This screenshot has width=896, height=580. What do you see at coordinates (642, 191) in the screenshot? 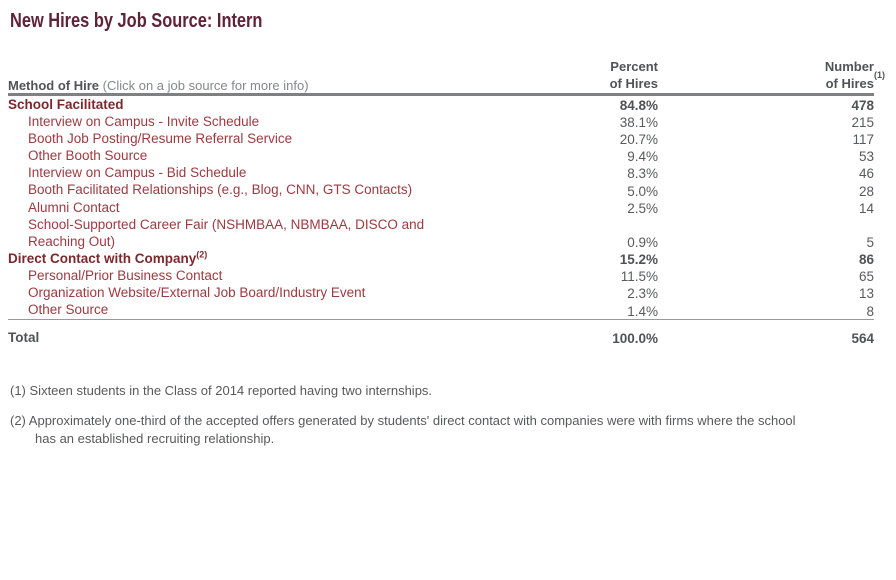
I see `percent-of-hires-value: 5.0%` at bounding box center [642, 191].